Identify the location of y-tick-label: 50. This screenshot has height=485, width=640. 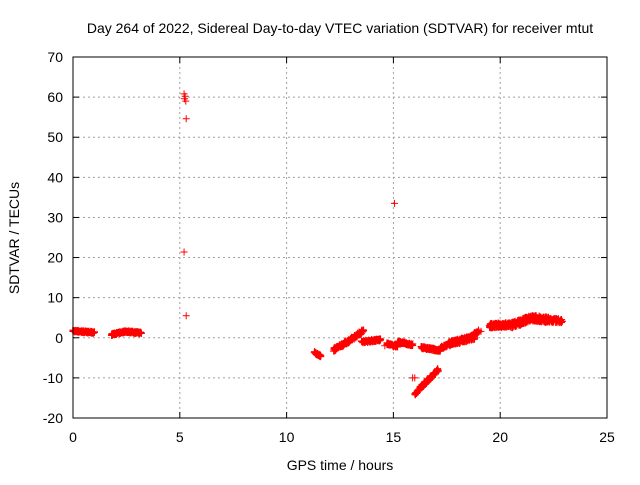
(55, 137).